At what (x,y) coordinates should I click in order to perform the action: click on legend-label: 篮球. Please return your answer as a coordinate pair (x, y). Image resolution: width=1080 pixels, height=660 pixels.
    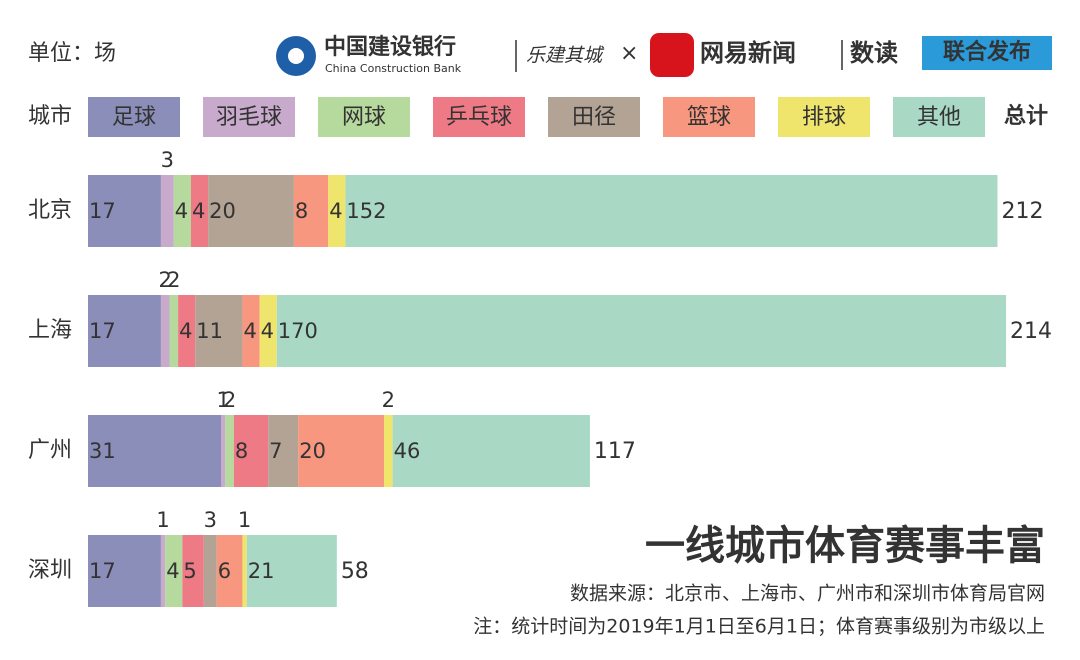
    Looking at the image, I should click on (709, 117).